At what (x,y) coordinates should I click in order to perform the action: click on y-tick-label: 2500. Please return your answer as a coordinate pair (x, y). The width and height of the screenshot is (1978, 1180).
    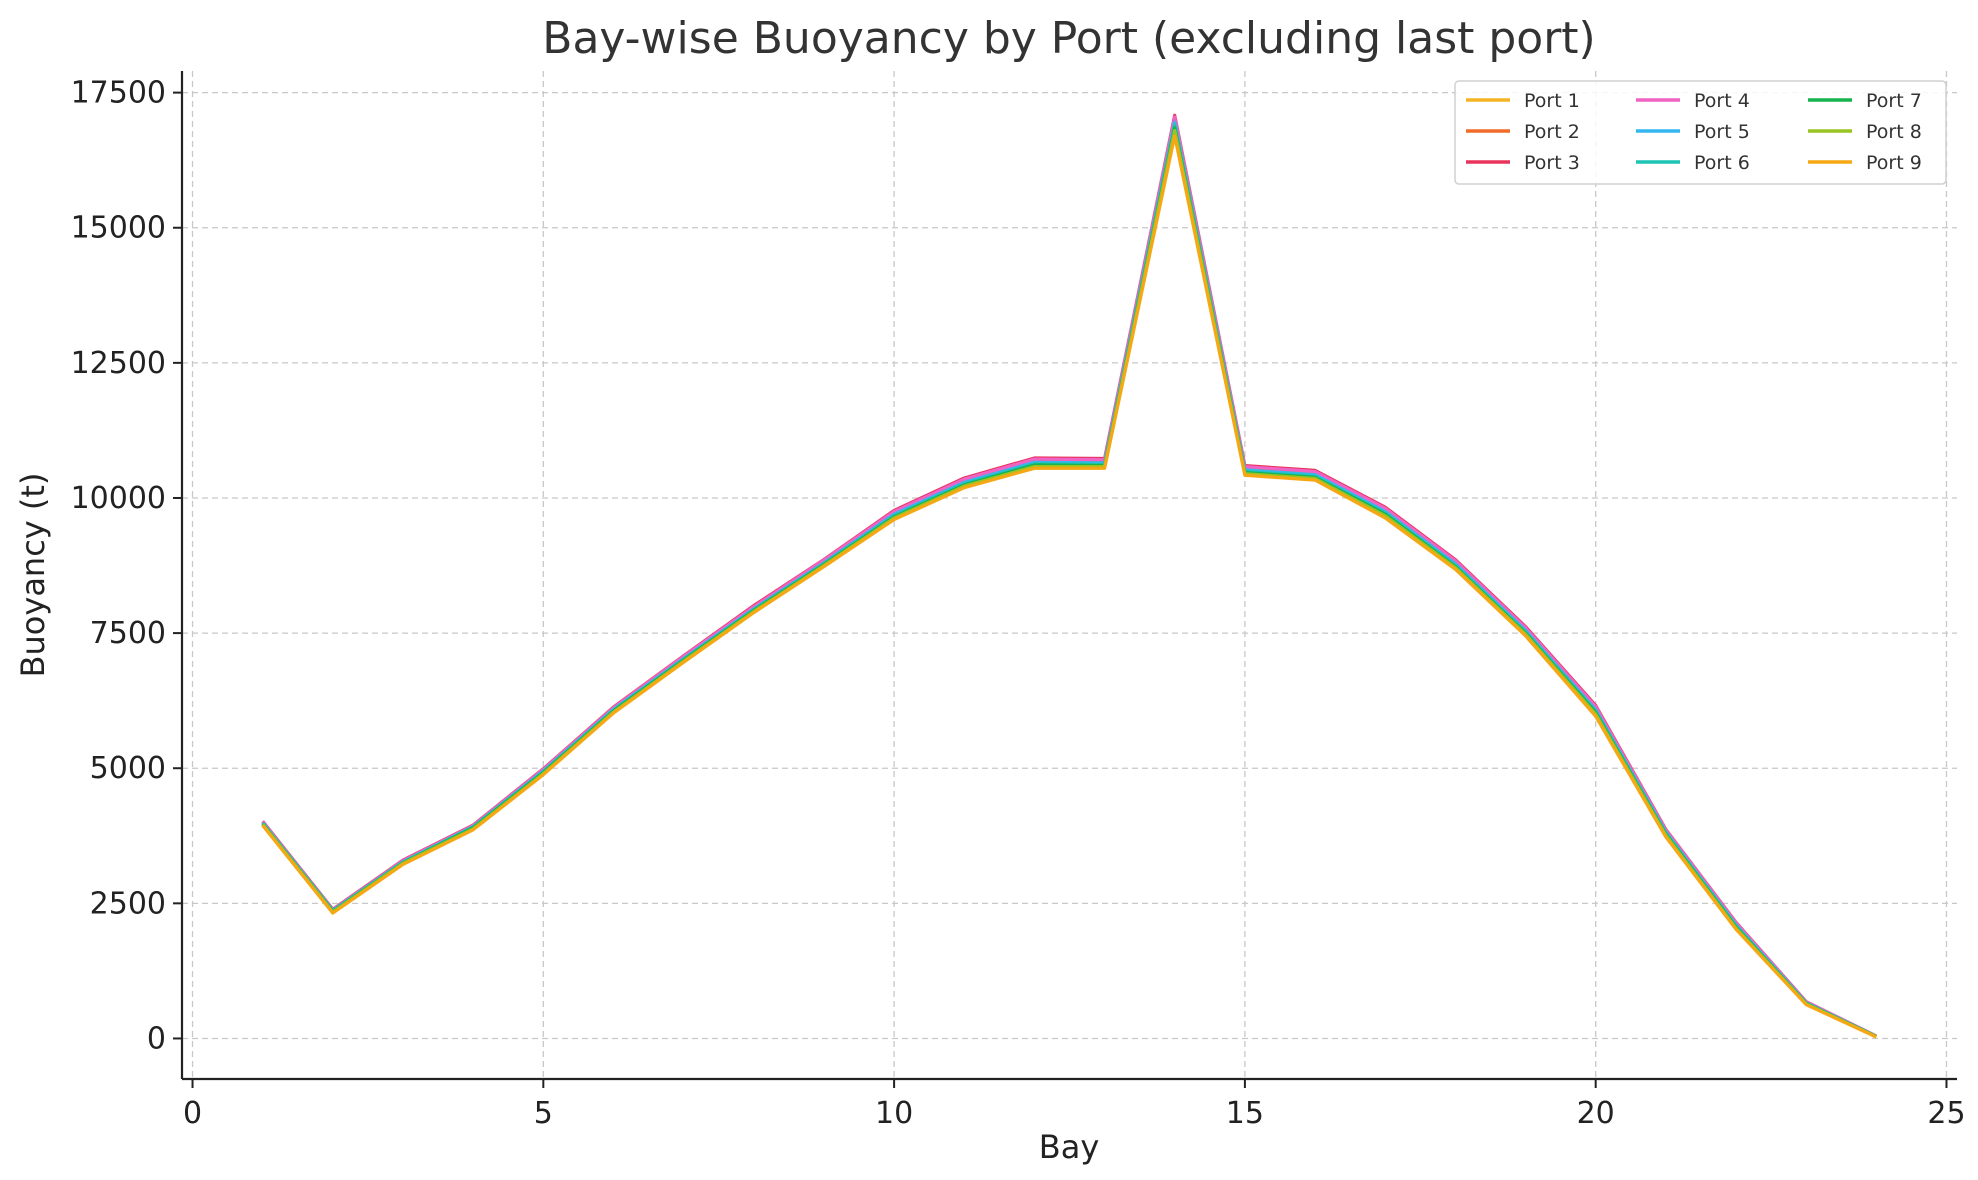
    Looking at the image, I should click on (128, 903).